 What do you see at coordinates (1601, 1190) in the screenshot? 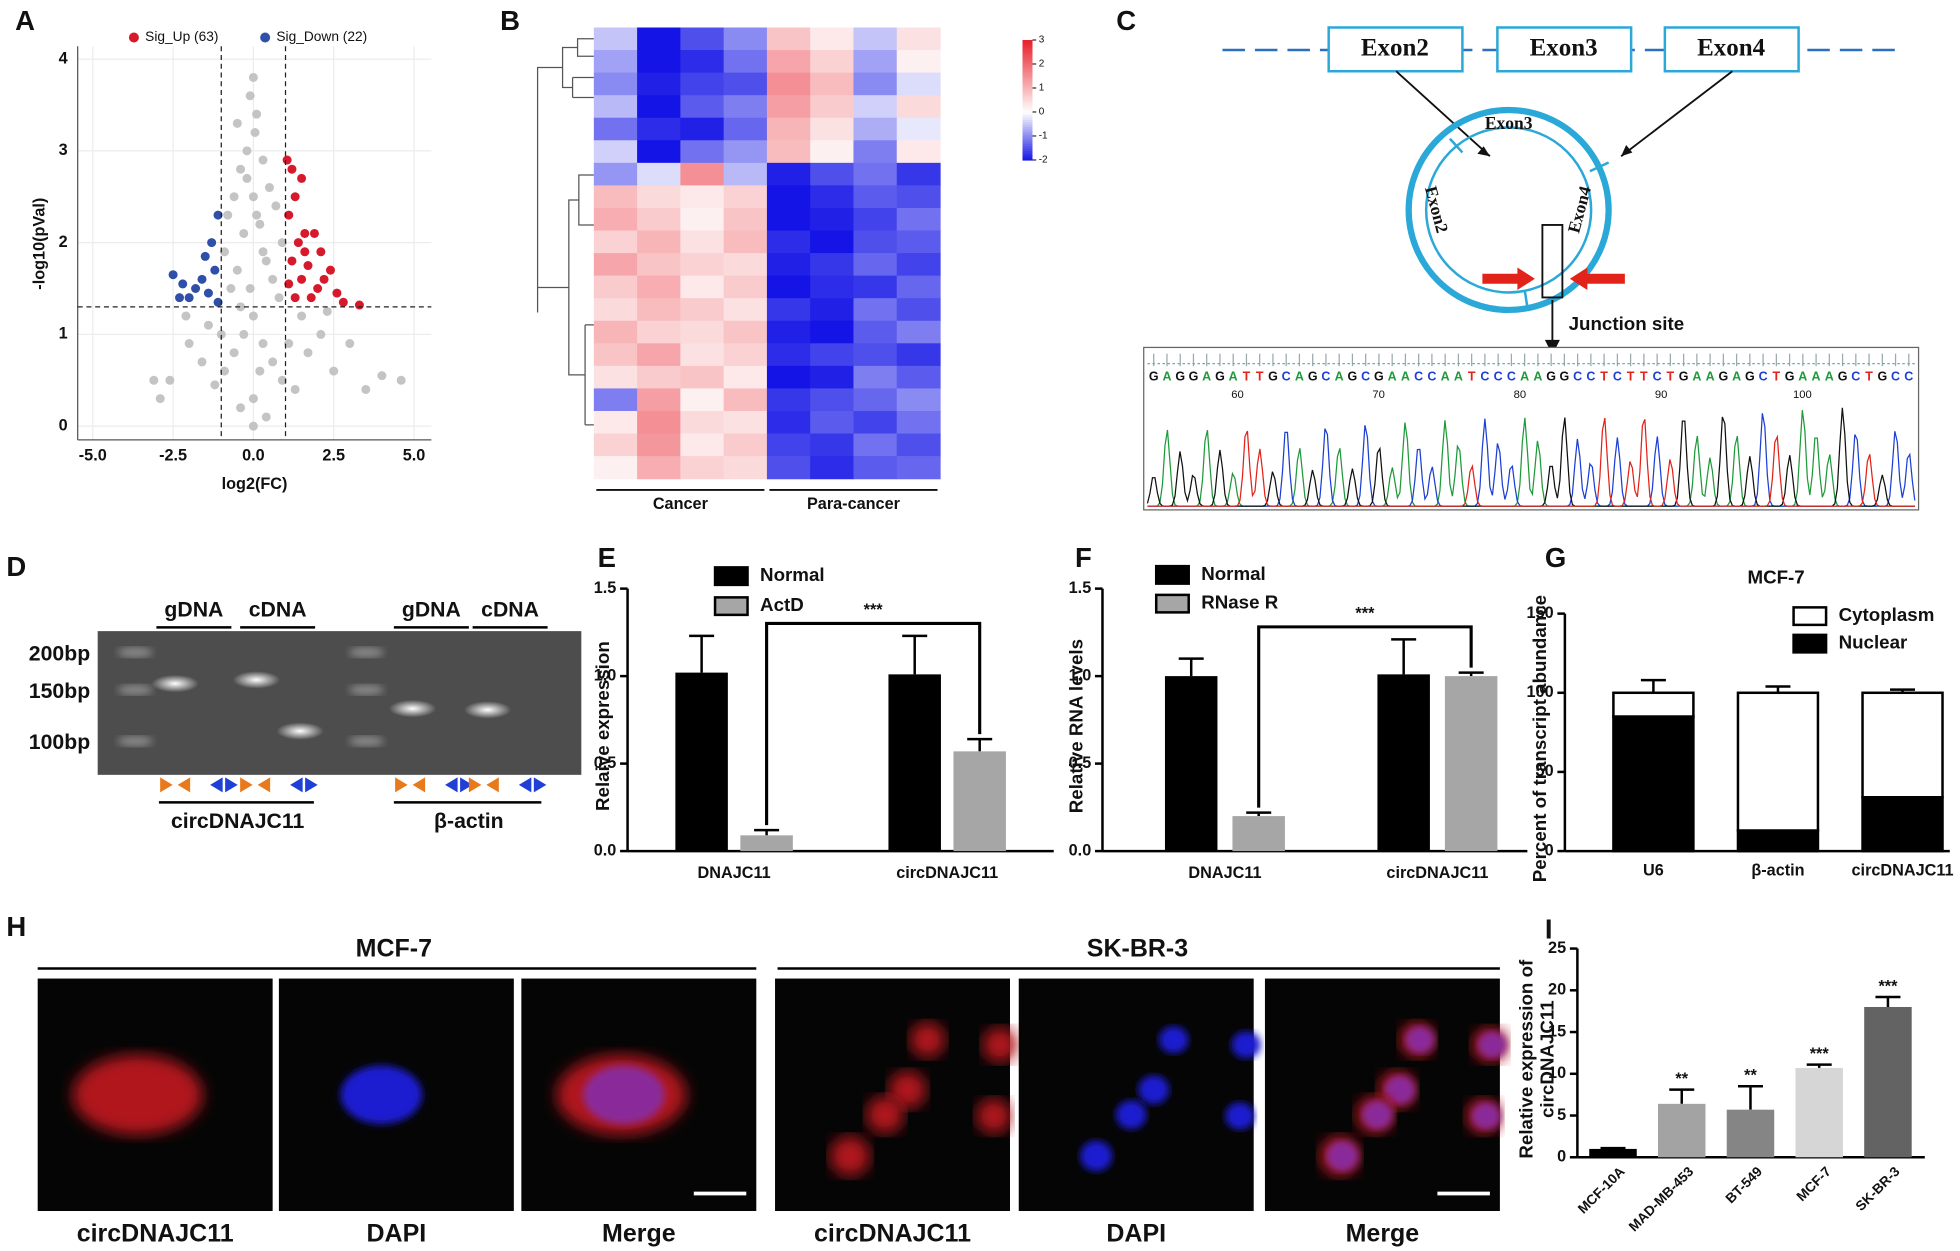
I see `x-tick-label: MCF-10A` at bounding box center [1601, 1190].